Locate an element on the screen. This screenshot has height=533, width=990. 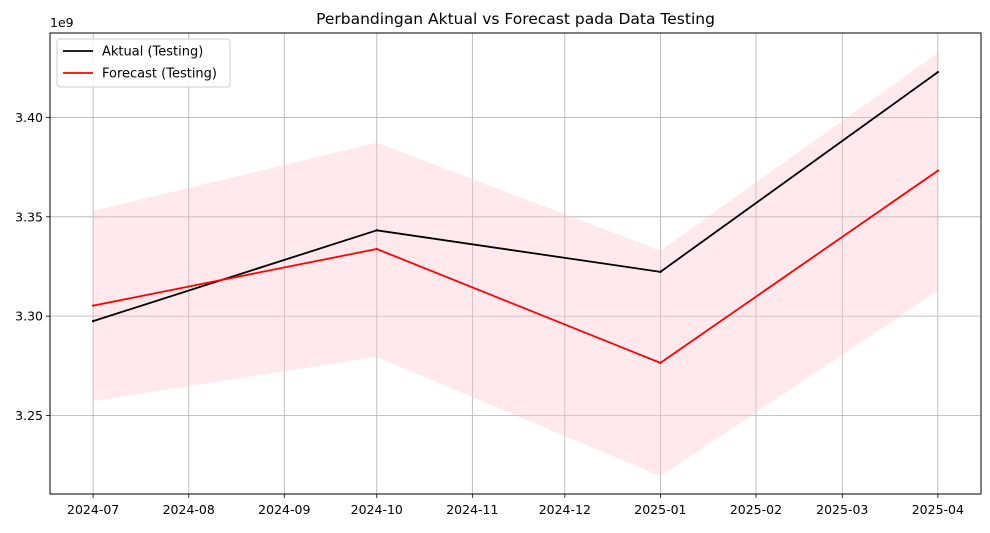
legend-label: Forecast (Testing) is located at coordinates (159, 74).